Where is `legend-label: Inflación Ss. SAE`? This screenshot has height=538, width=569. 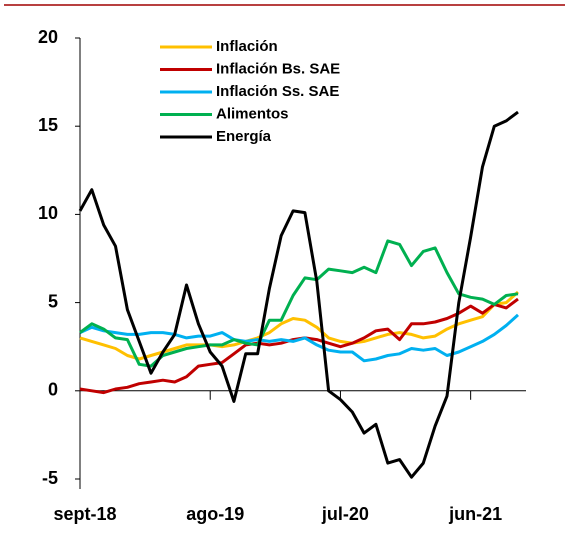 legend-label: Inflación Ss. SAE is located at coordinates (277, 91).